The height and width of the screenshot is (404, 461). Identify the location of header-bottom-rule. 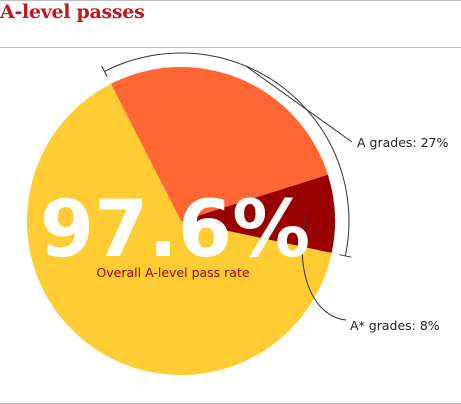
(230, 47).